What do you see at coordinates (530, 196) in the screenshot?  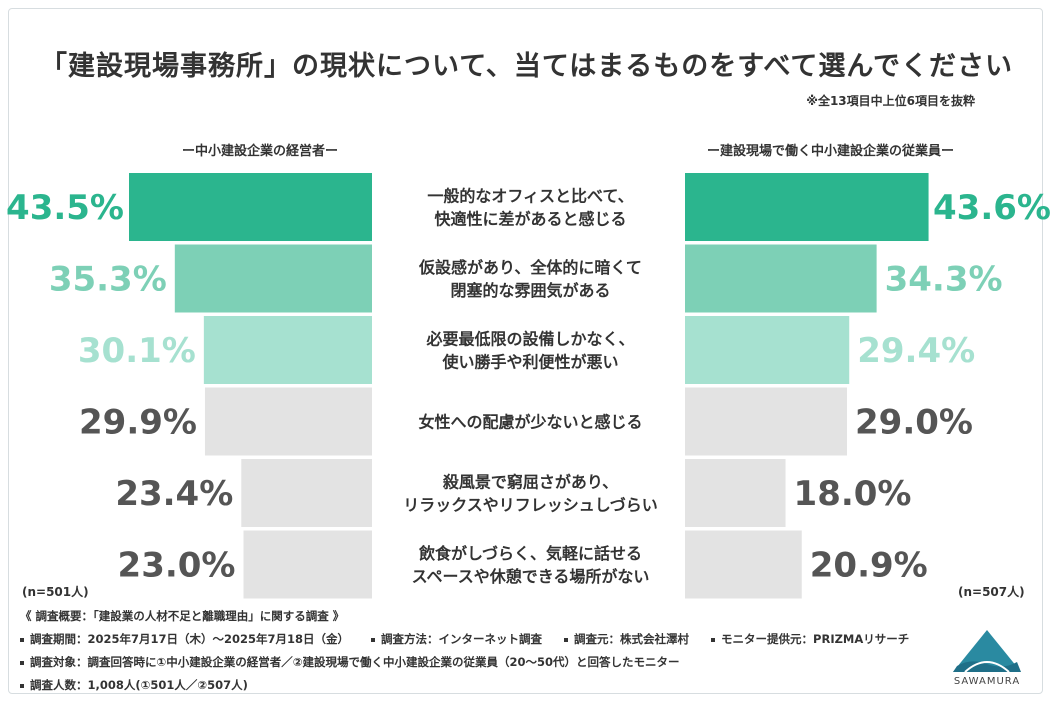 I see `category-line: 一般的なオフィスと比べて、` at bounding box center [530, 196].